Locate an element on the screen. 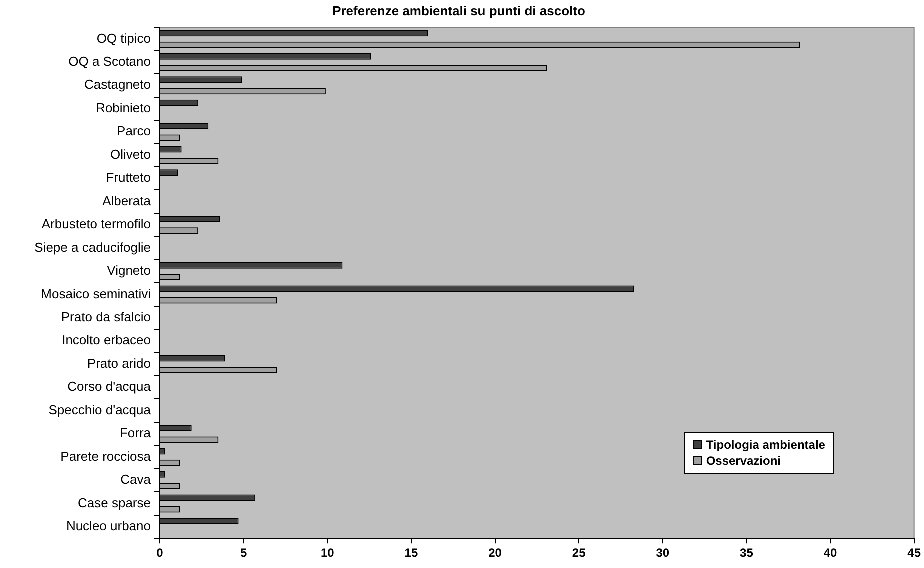 This screenshot has height=568, width=924. y-tick-label: Castagneto is located at coordinates (117, 84).